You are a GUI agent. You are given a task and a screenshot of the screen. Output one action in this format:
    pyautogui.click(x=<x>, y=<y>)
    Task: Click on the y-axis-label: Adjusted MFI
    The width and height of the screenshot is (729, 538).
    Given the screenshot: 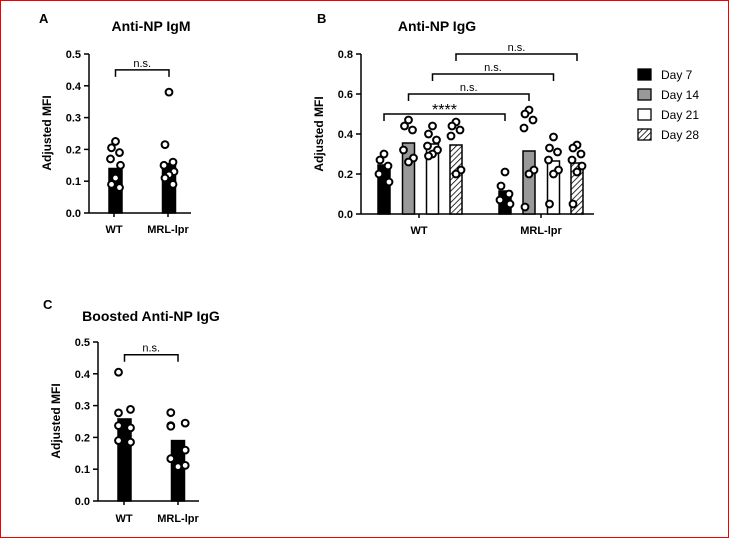 What is the action you would take?
    pyautogui.click(x=47, y=132)
    